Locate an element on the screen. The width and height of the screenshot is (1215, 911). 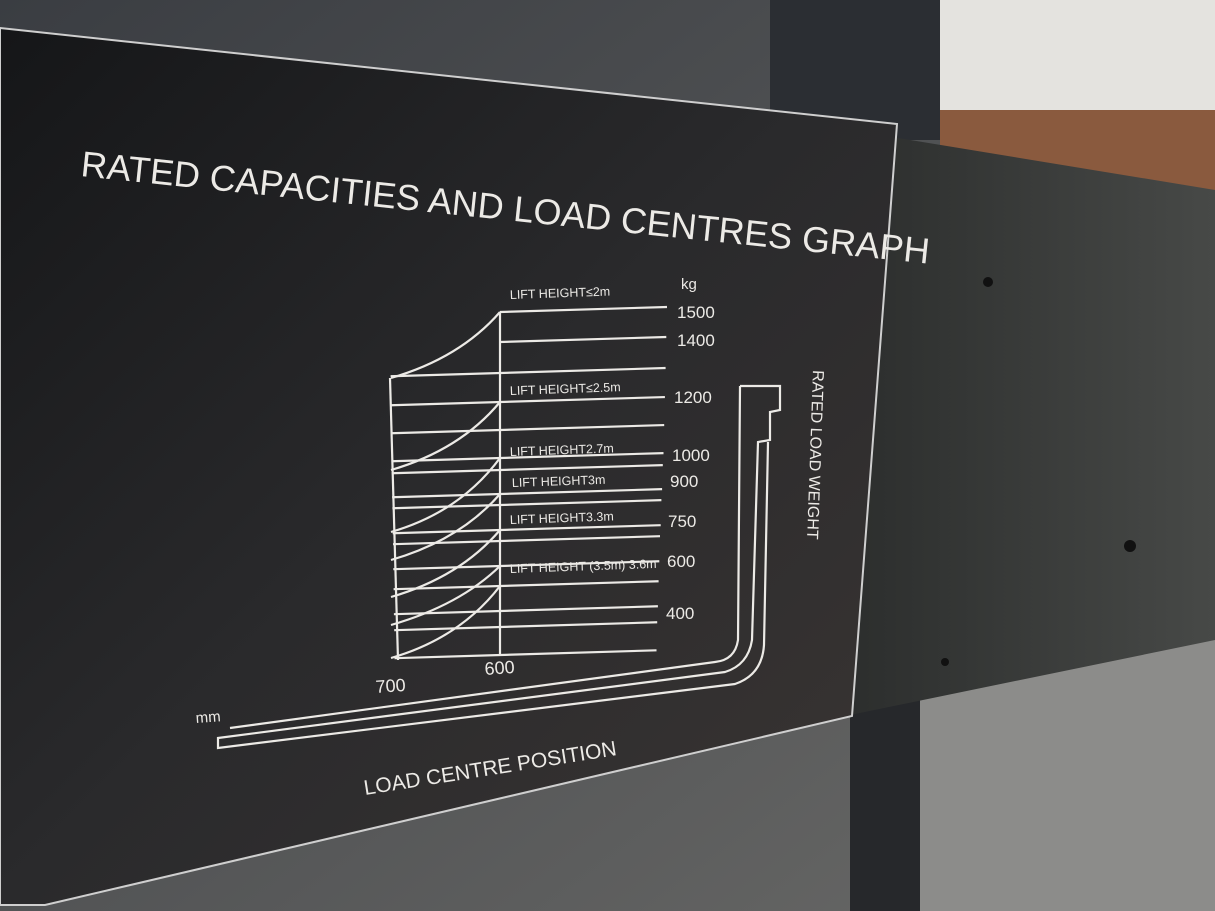
lift-height-label: LIFT HEIGHT3m is located at coordinates (559, 481).